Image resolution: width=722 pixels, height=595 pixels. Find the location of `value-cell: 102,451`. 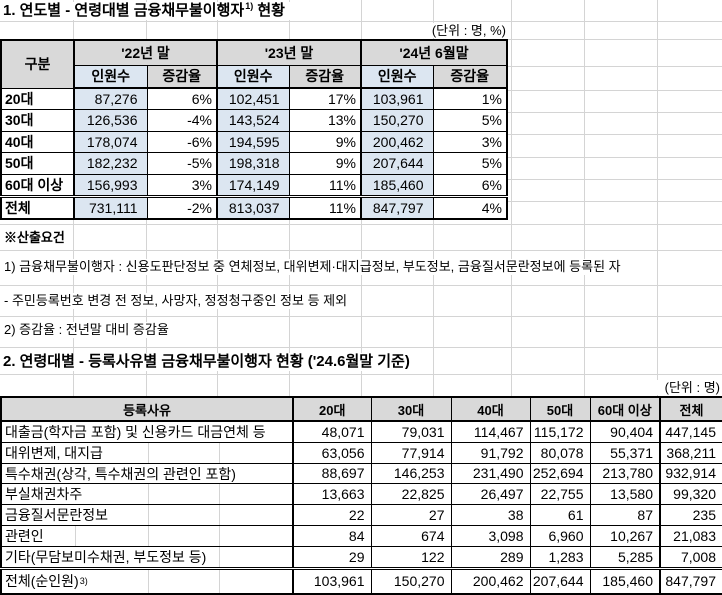

value-cell: 102,451 is located at coordinates (253, 98).